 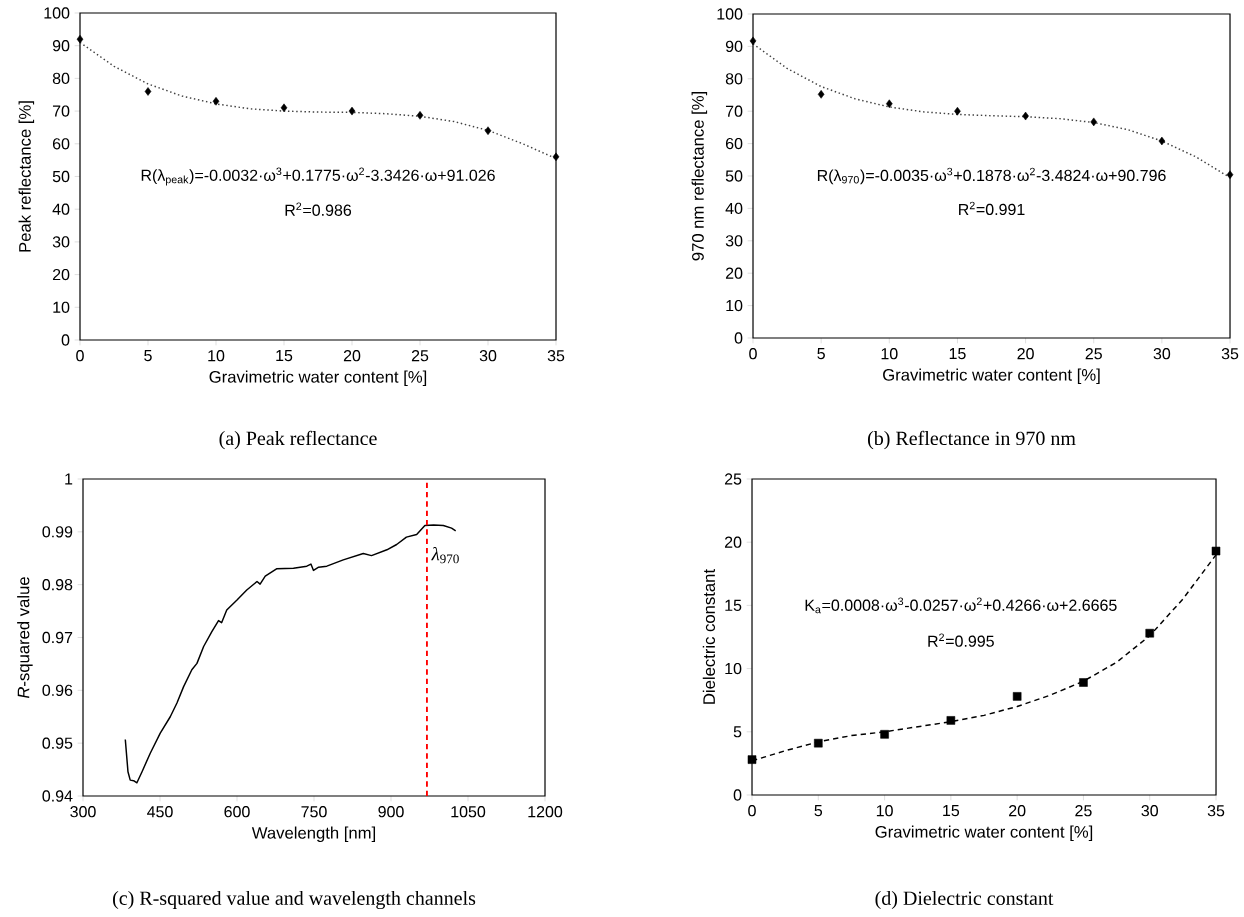 What do you see at coordinates (699, 176) in the screenshot?
I see `y-axis-title: 970 nm reflectance [%]` at bounding box center [699, 176].